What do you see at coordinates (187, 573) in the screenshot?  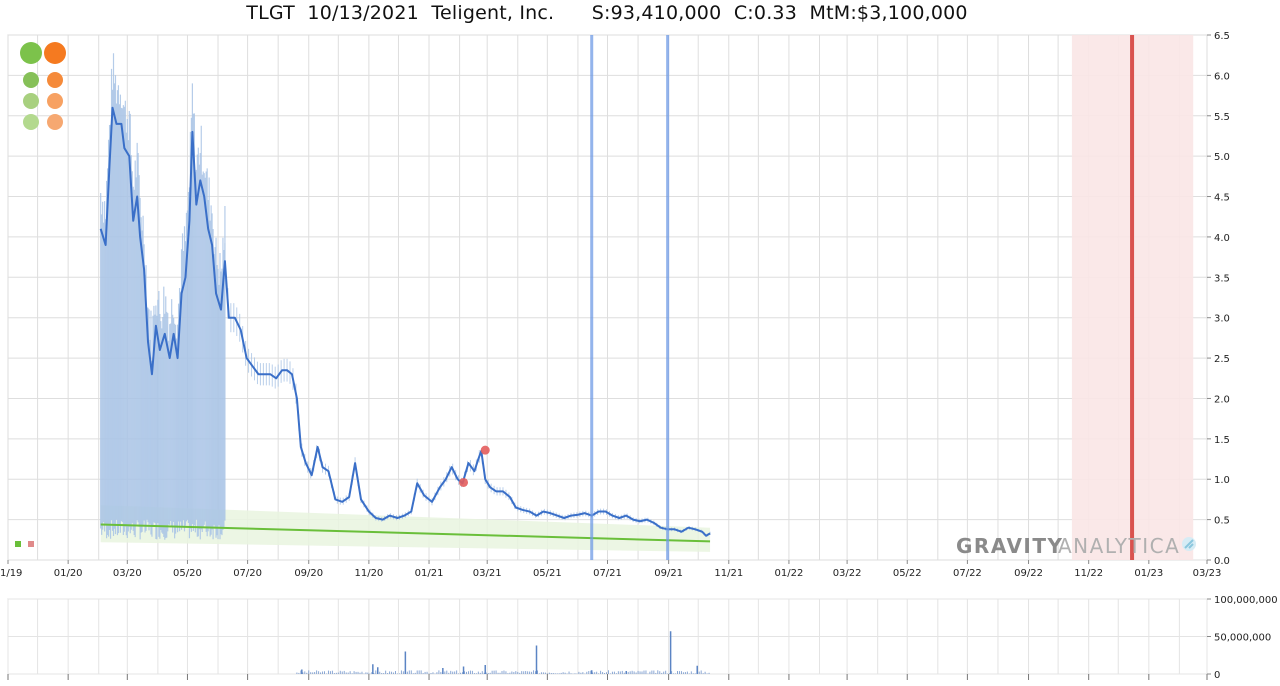 I see `x-tick-label: 05/20` at bounding box center [187, 573].